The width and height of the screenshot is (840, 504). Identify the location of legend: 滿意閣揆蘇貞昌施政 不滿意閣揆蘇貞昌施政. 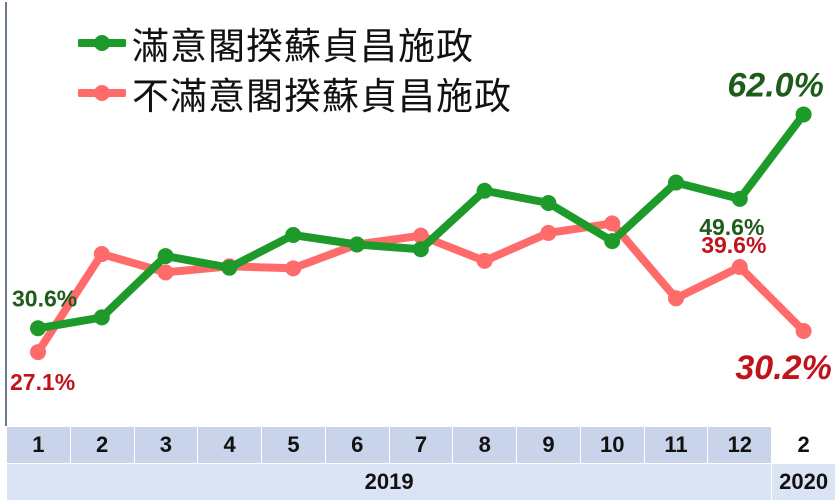
(295, 68).